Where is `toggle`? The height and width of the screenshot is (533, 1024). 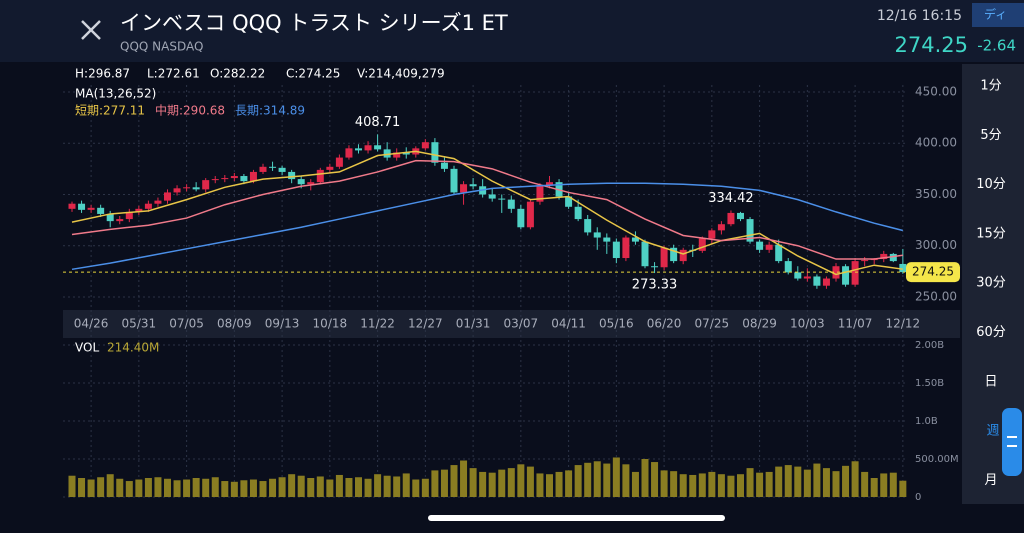
toggle is located at coordinates (1012, 442).